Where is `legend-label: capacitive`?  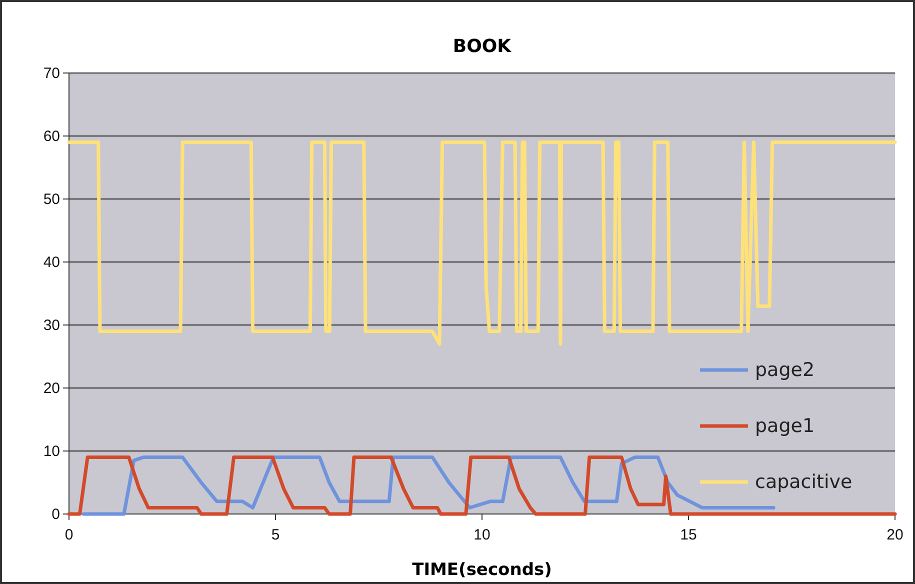
legend-label: capacitive is located at coordinates (803, 482).